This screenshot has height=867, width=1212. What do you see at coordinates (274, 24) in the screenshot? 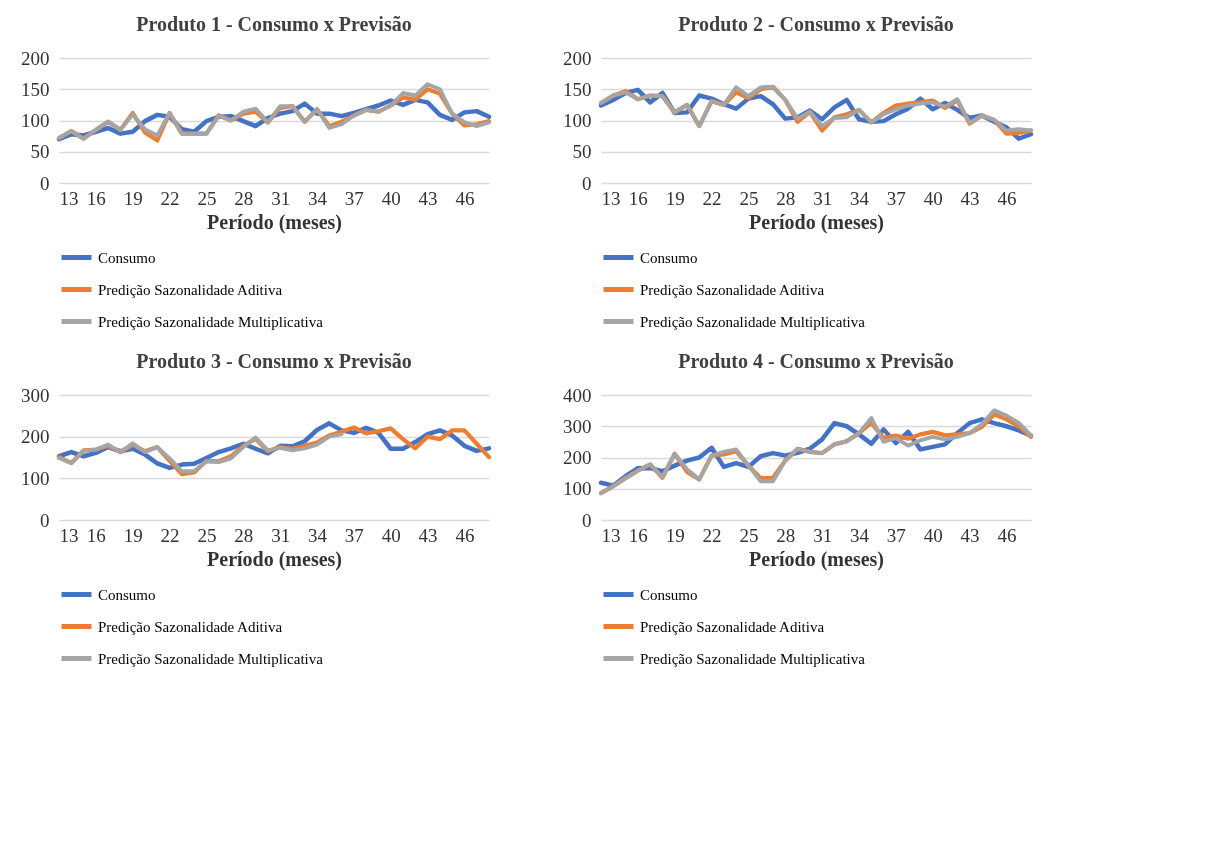
I see `chart-title: Produto 1 - Consumo x Previsão` at bounding box center [274, 24].